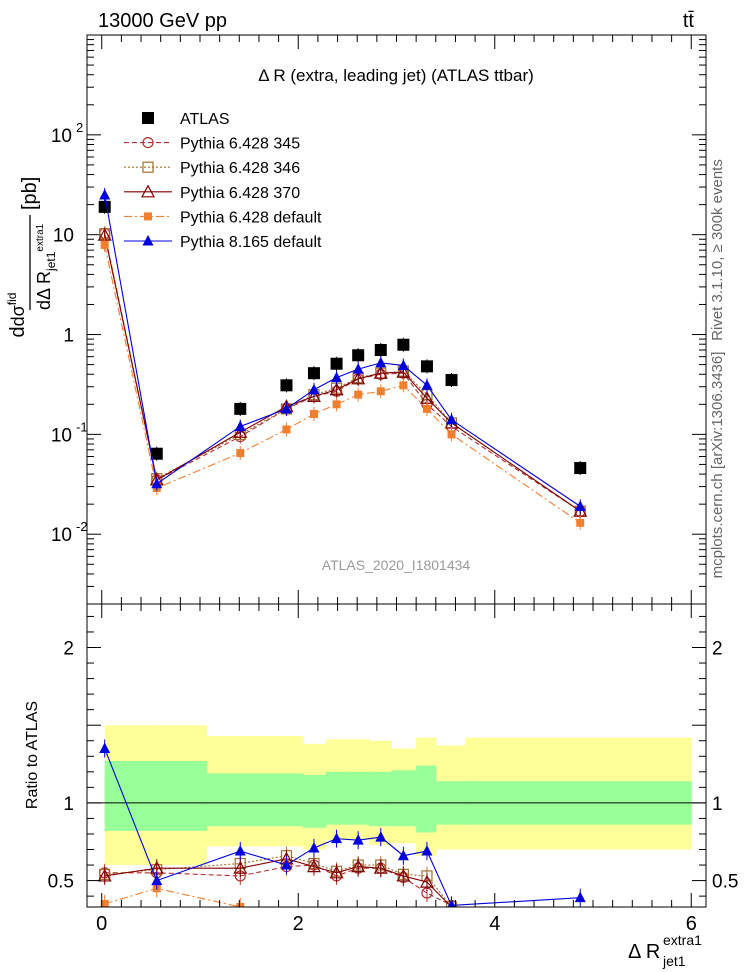 This screenshot has width=746, height=972. Describe the element at coordinates (278, 881) in the screenshot. I see `ratio-line` at that location.